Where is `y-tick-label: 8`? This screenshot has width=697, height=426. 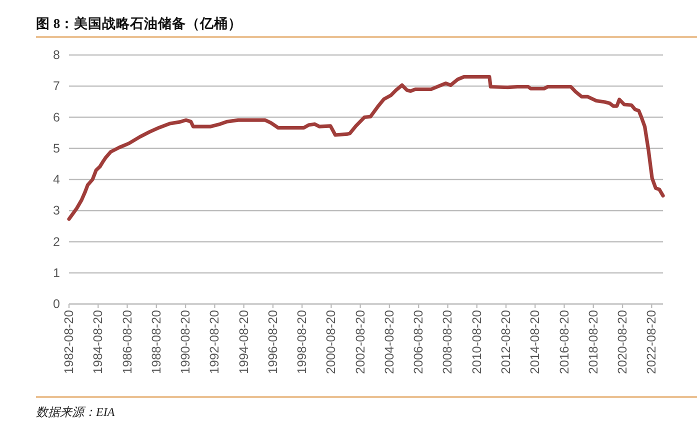
y-tick-label: 8 is located at coordinates (56, 55).